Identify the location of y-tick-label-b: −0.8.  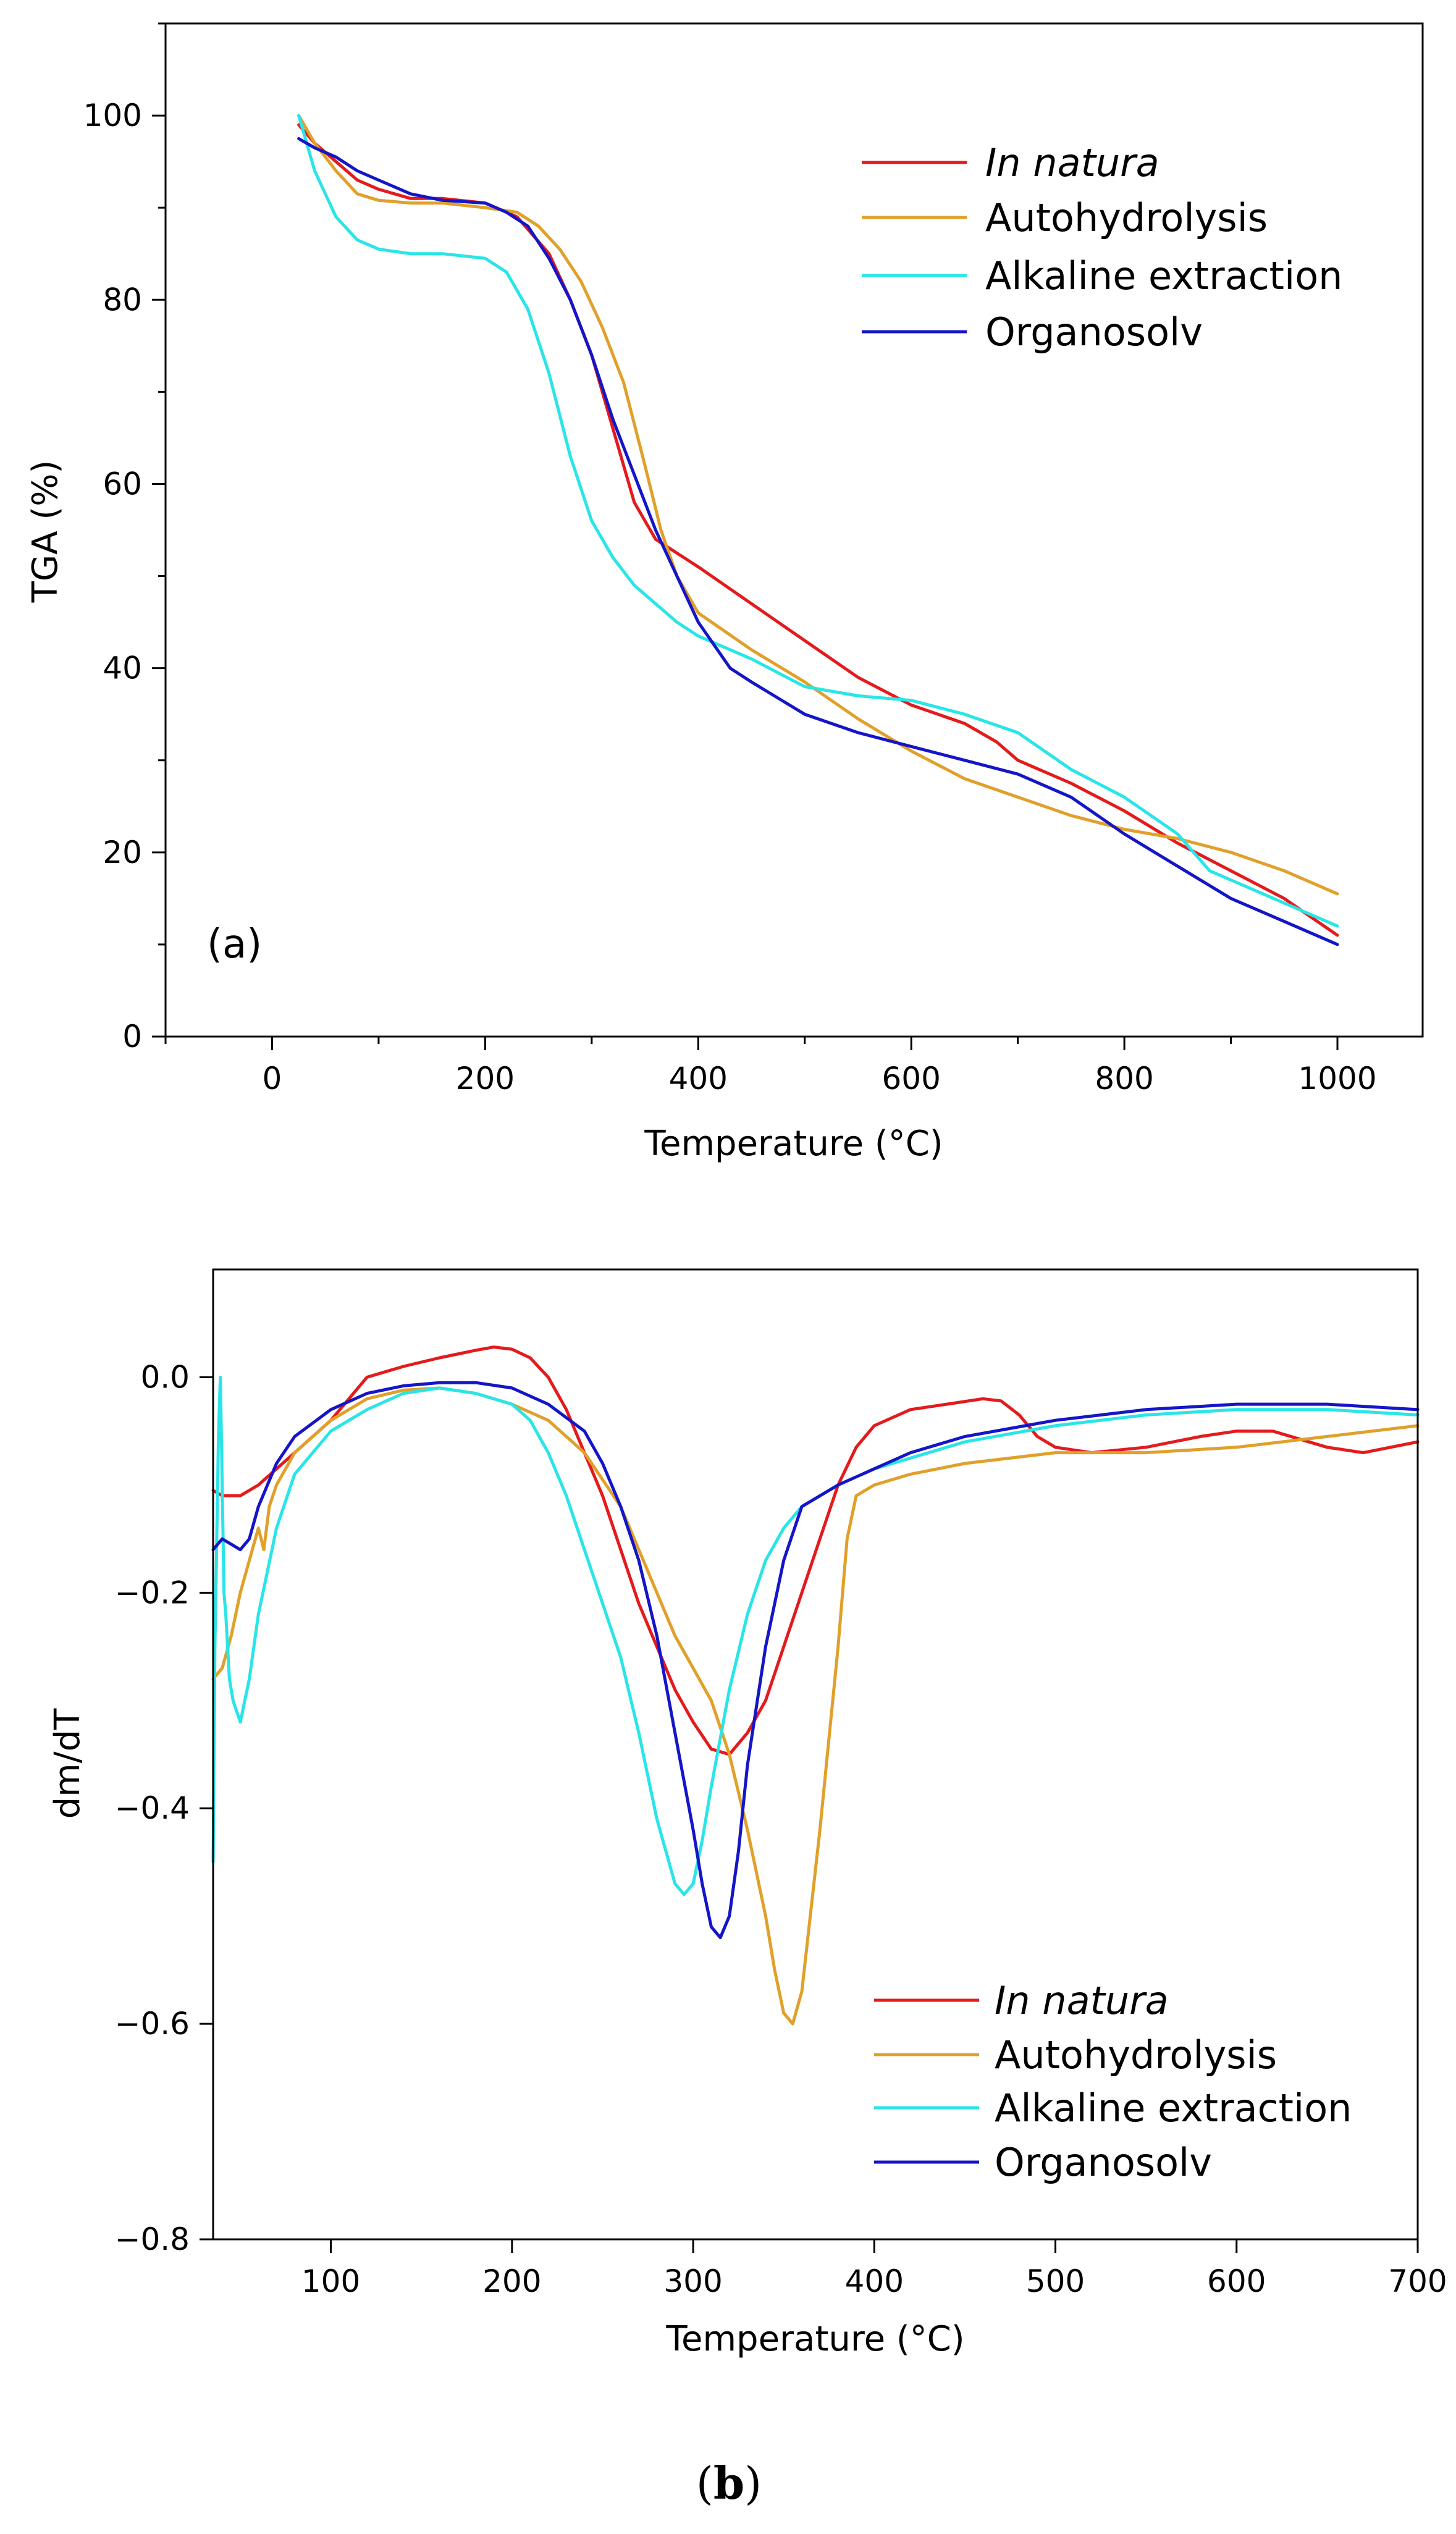
(152, 2239).